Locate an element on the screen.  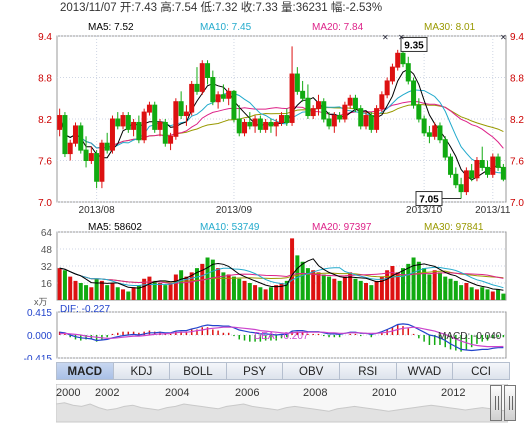
volume-legend-ma5: MA5: 58602 is located at coordinates (115, 227).